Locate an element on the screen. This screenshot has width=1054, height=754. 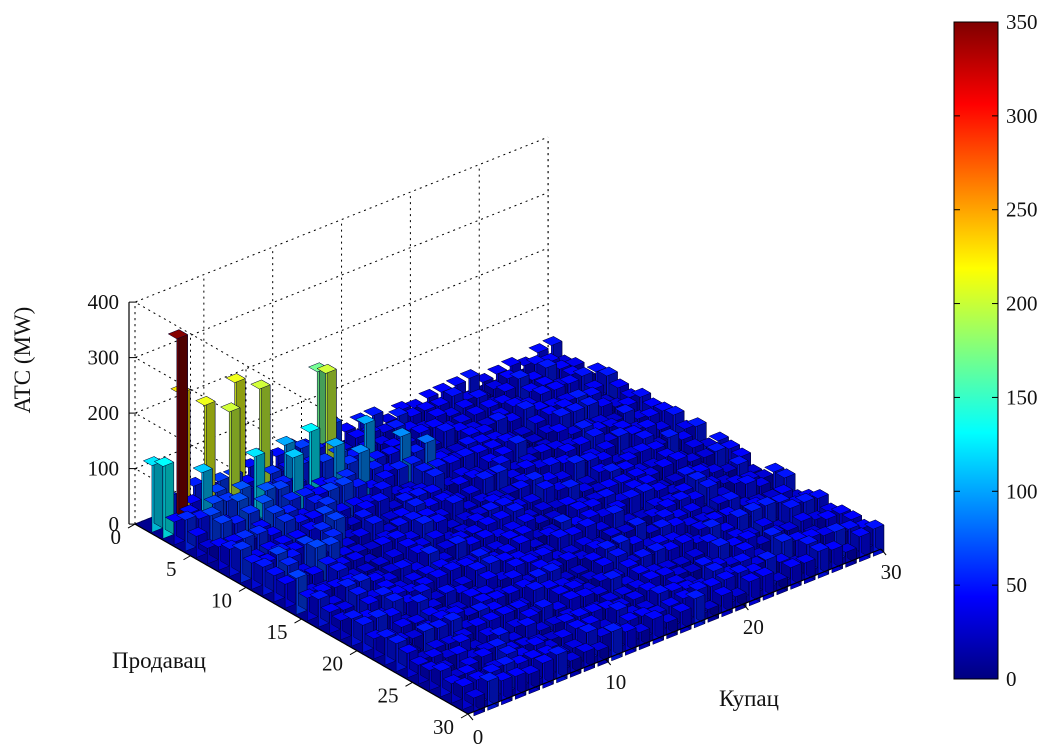
buyer-tick-mark is located at coordinates (608, 662).